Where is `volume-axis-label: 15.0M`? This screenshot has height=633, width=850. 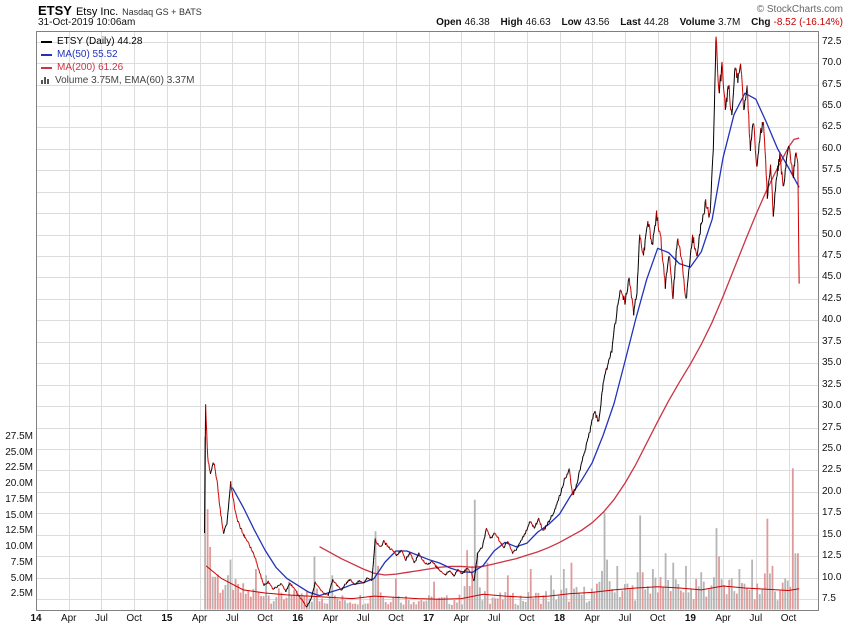
volume-axis-label: 15.0M is located at coordinates (19, 515).